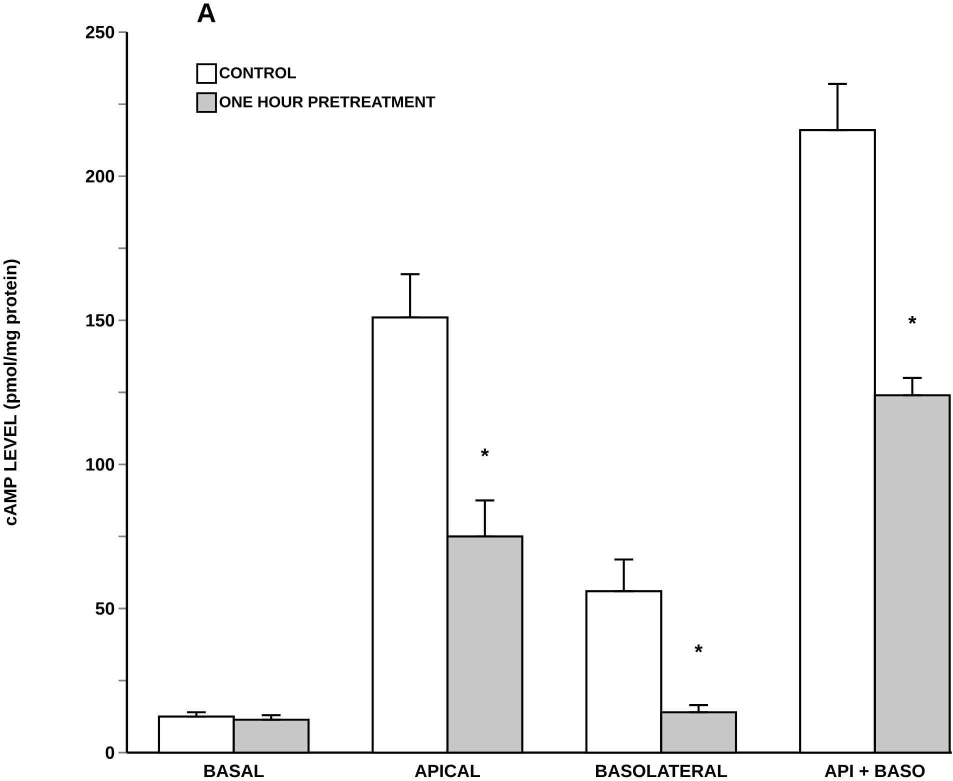 This screenshot has width=953, height=781. Describe the element at coordinates (447, 771) in the screenshot. I see `x-tick-label: APICAL` at that location.